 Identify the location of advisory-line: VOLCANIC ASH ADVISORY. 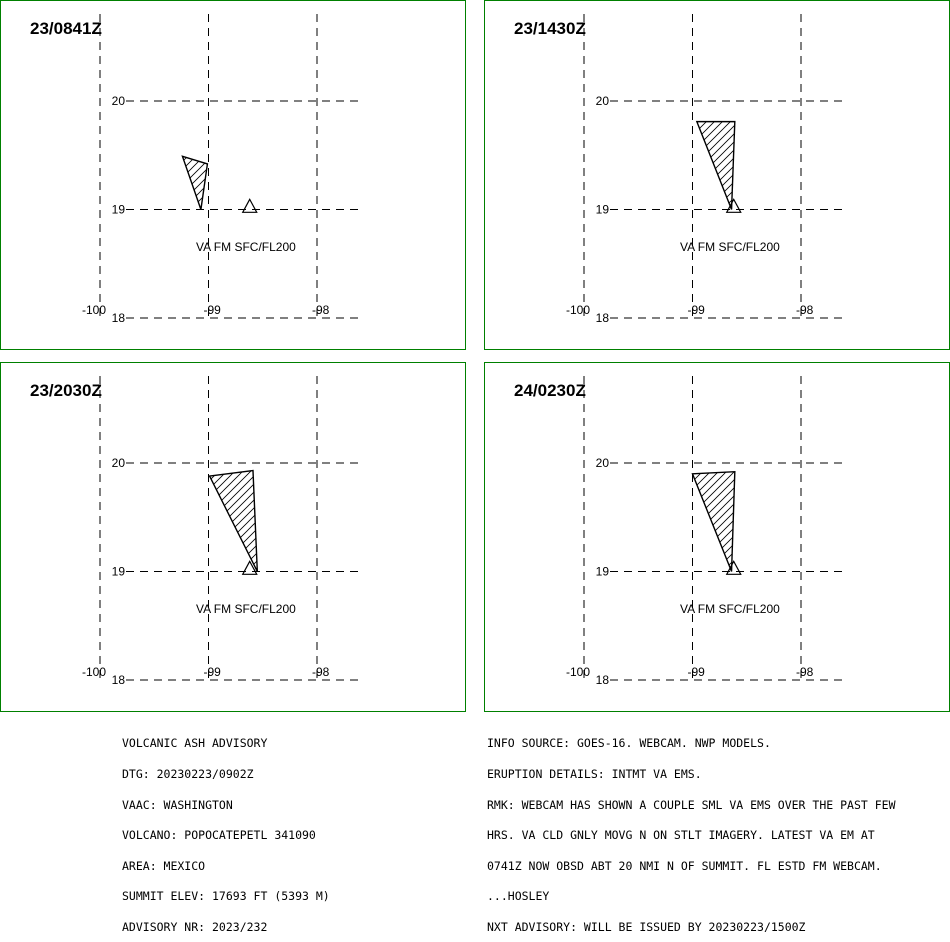
(195, 743).